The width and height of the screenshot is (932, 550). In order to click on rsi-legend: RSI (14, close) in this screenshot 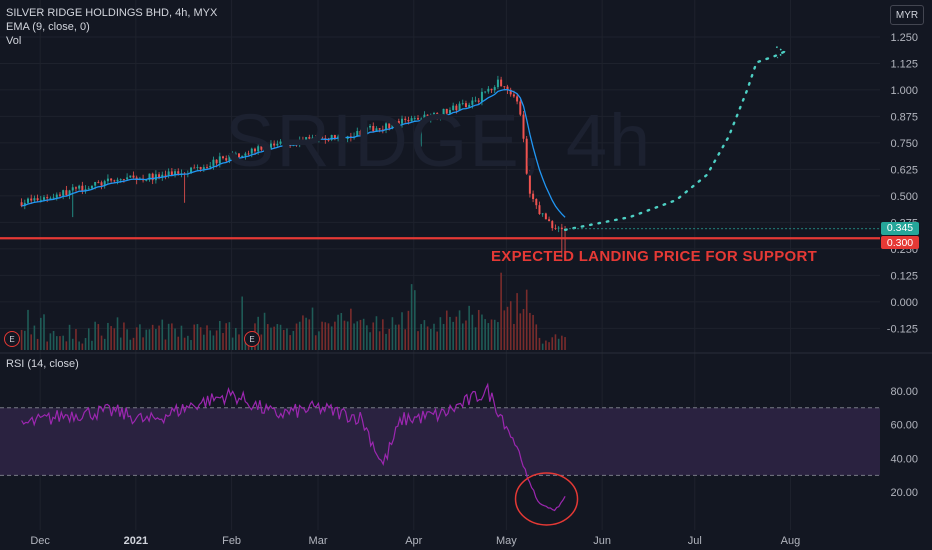, I will do `click(42, 364)`.